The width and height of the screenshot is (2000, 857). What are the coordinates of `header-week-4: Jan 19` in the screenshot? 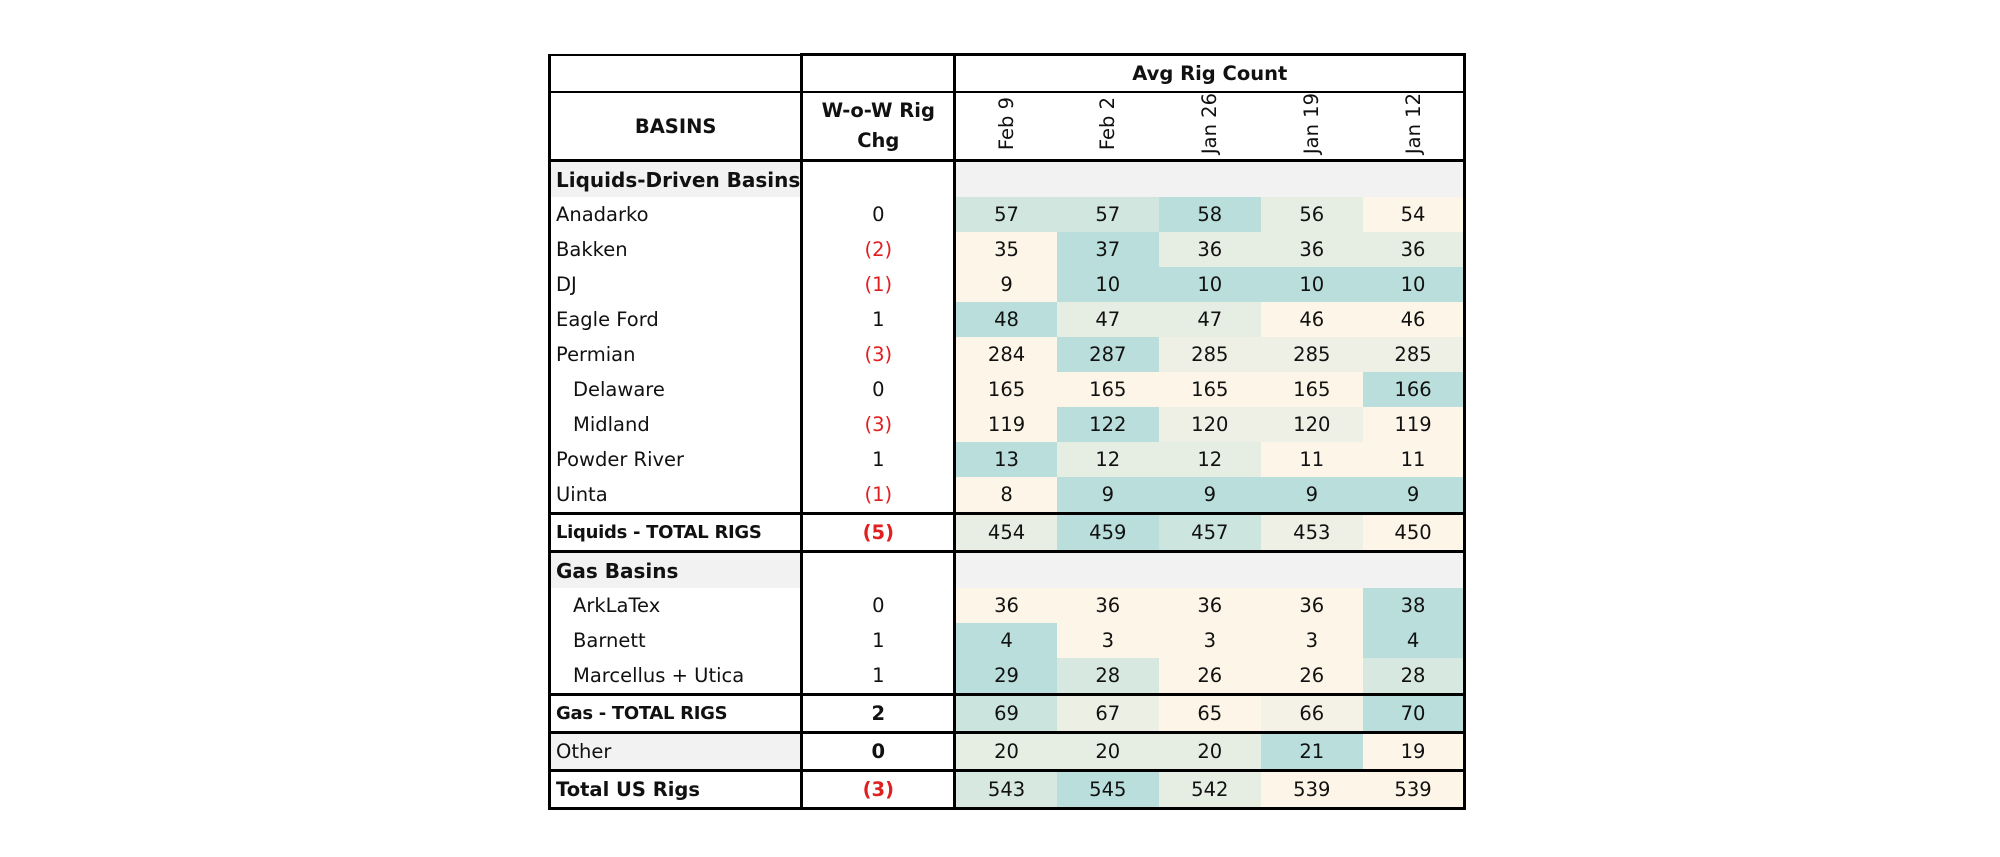 It's located at (1311, 127).